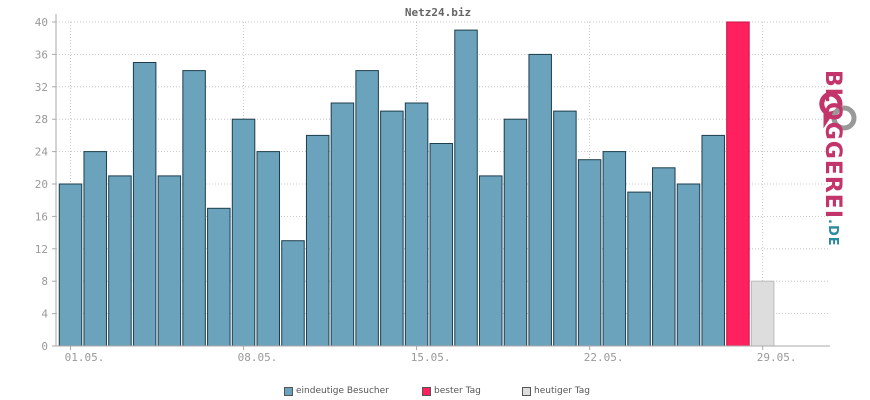 This screenshot has height=400, width=870. I want to click on chart-title: Netz24.biz, so click(438, 12).